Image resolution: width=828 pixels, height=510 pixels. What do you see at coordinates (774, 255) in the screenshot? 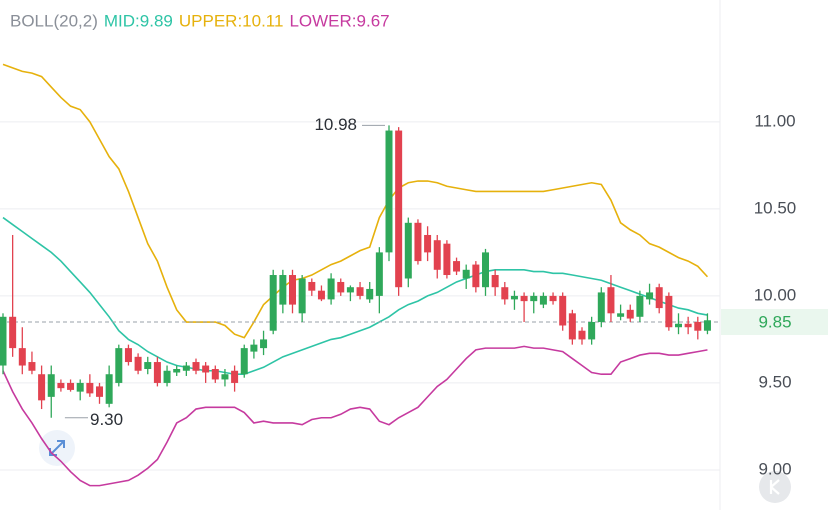
I see `price-axis-panel` at bounding box center [774, 255].